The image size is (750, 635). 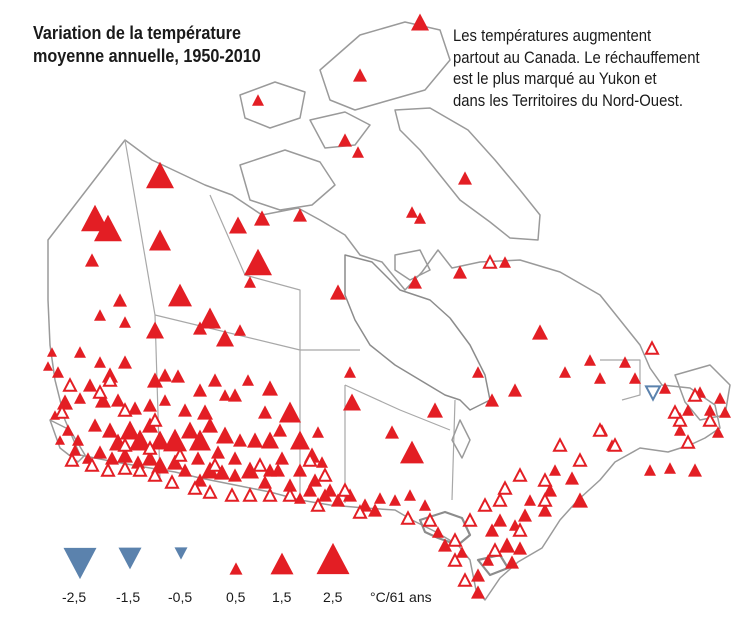 I want to click on map-title-line1: Variation de la température, so click(x=137, y=33).